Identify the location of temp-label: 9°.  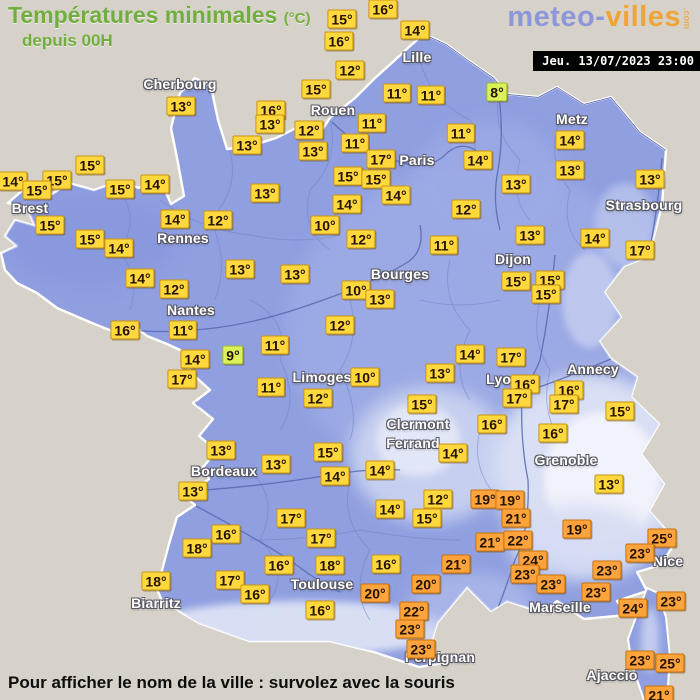
(233, 355).